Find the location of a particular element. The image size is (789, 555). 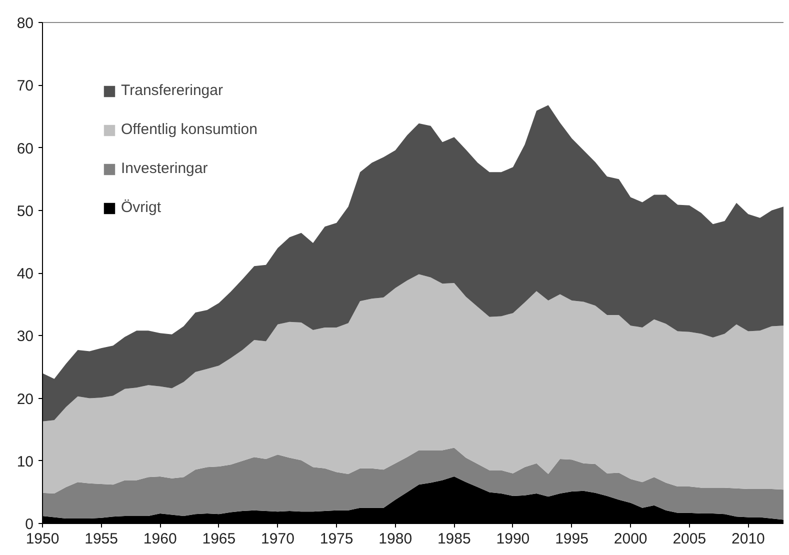

x-tick-label: 2005 is located at coordinates (689, 539).